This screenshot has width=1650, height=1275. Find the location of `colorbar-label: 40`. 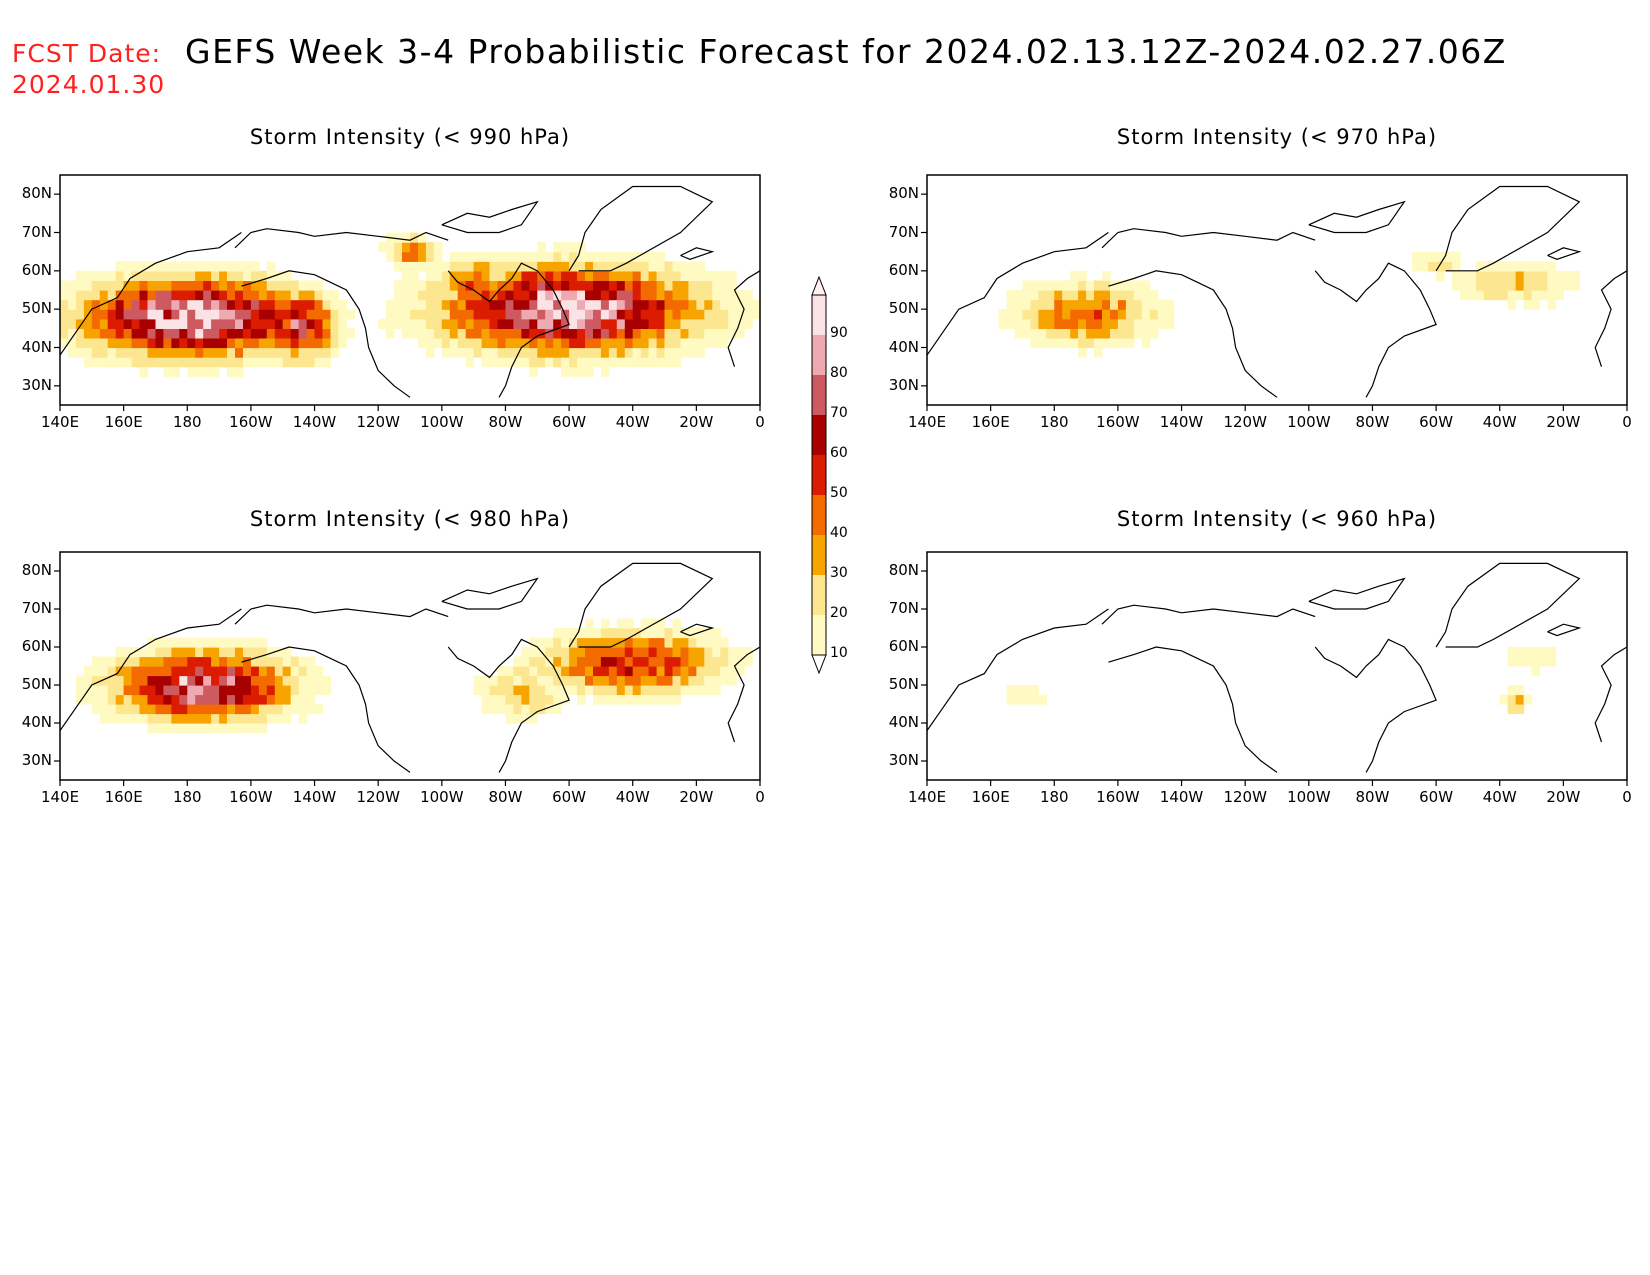

colorbar-label: 40 is located at coordinates (839, 533).